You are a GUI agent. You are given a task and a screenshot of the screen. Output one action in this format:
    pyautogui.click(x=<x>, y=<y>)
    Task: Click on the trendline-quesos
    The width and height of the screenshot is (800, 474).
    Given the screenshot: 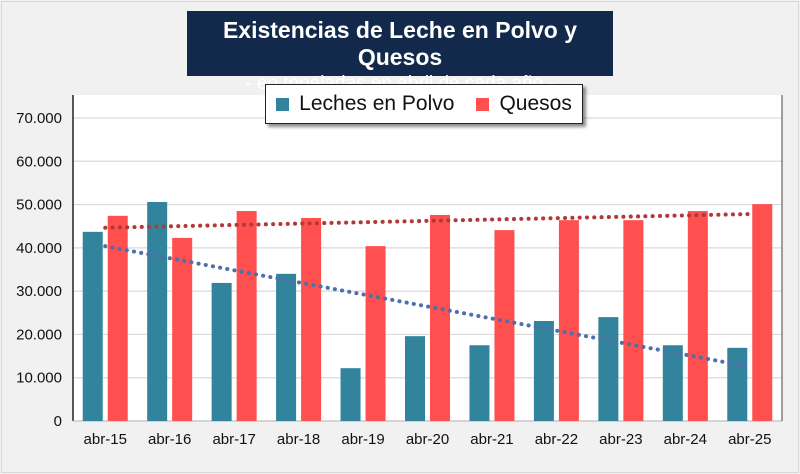 What is the action you would take?
    pyautogui.click(x=427, y=221)
    